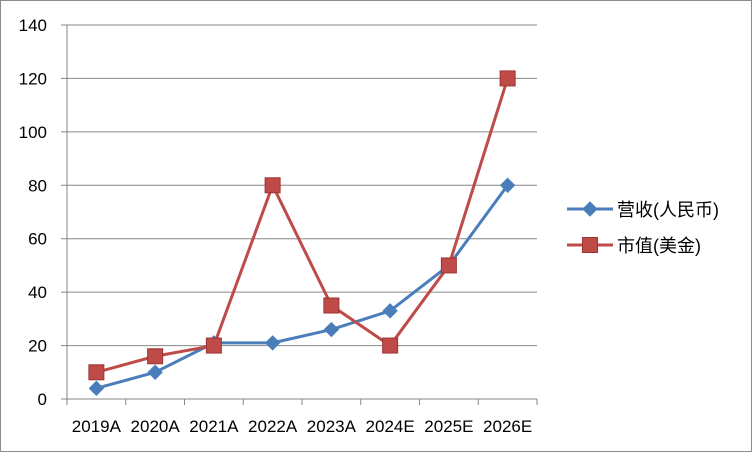 The width and height of the screenshot is (752, 453). Describe the element at coordinates (214, 426) in the screenshot. I see `x-tick-label: 2021A` at that location.